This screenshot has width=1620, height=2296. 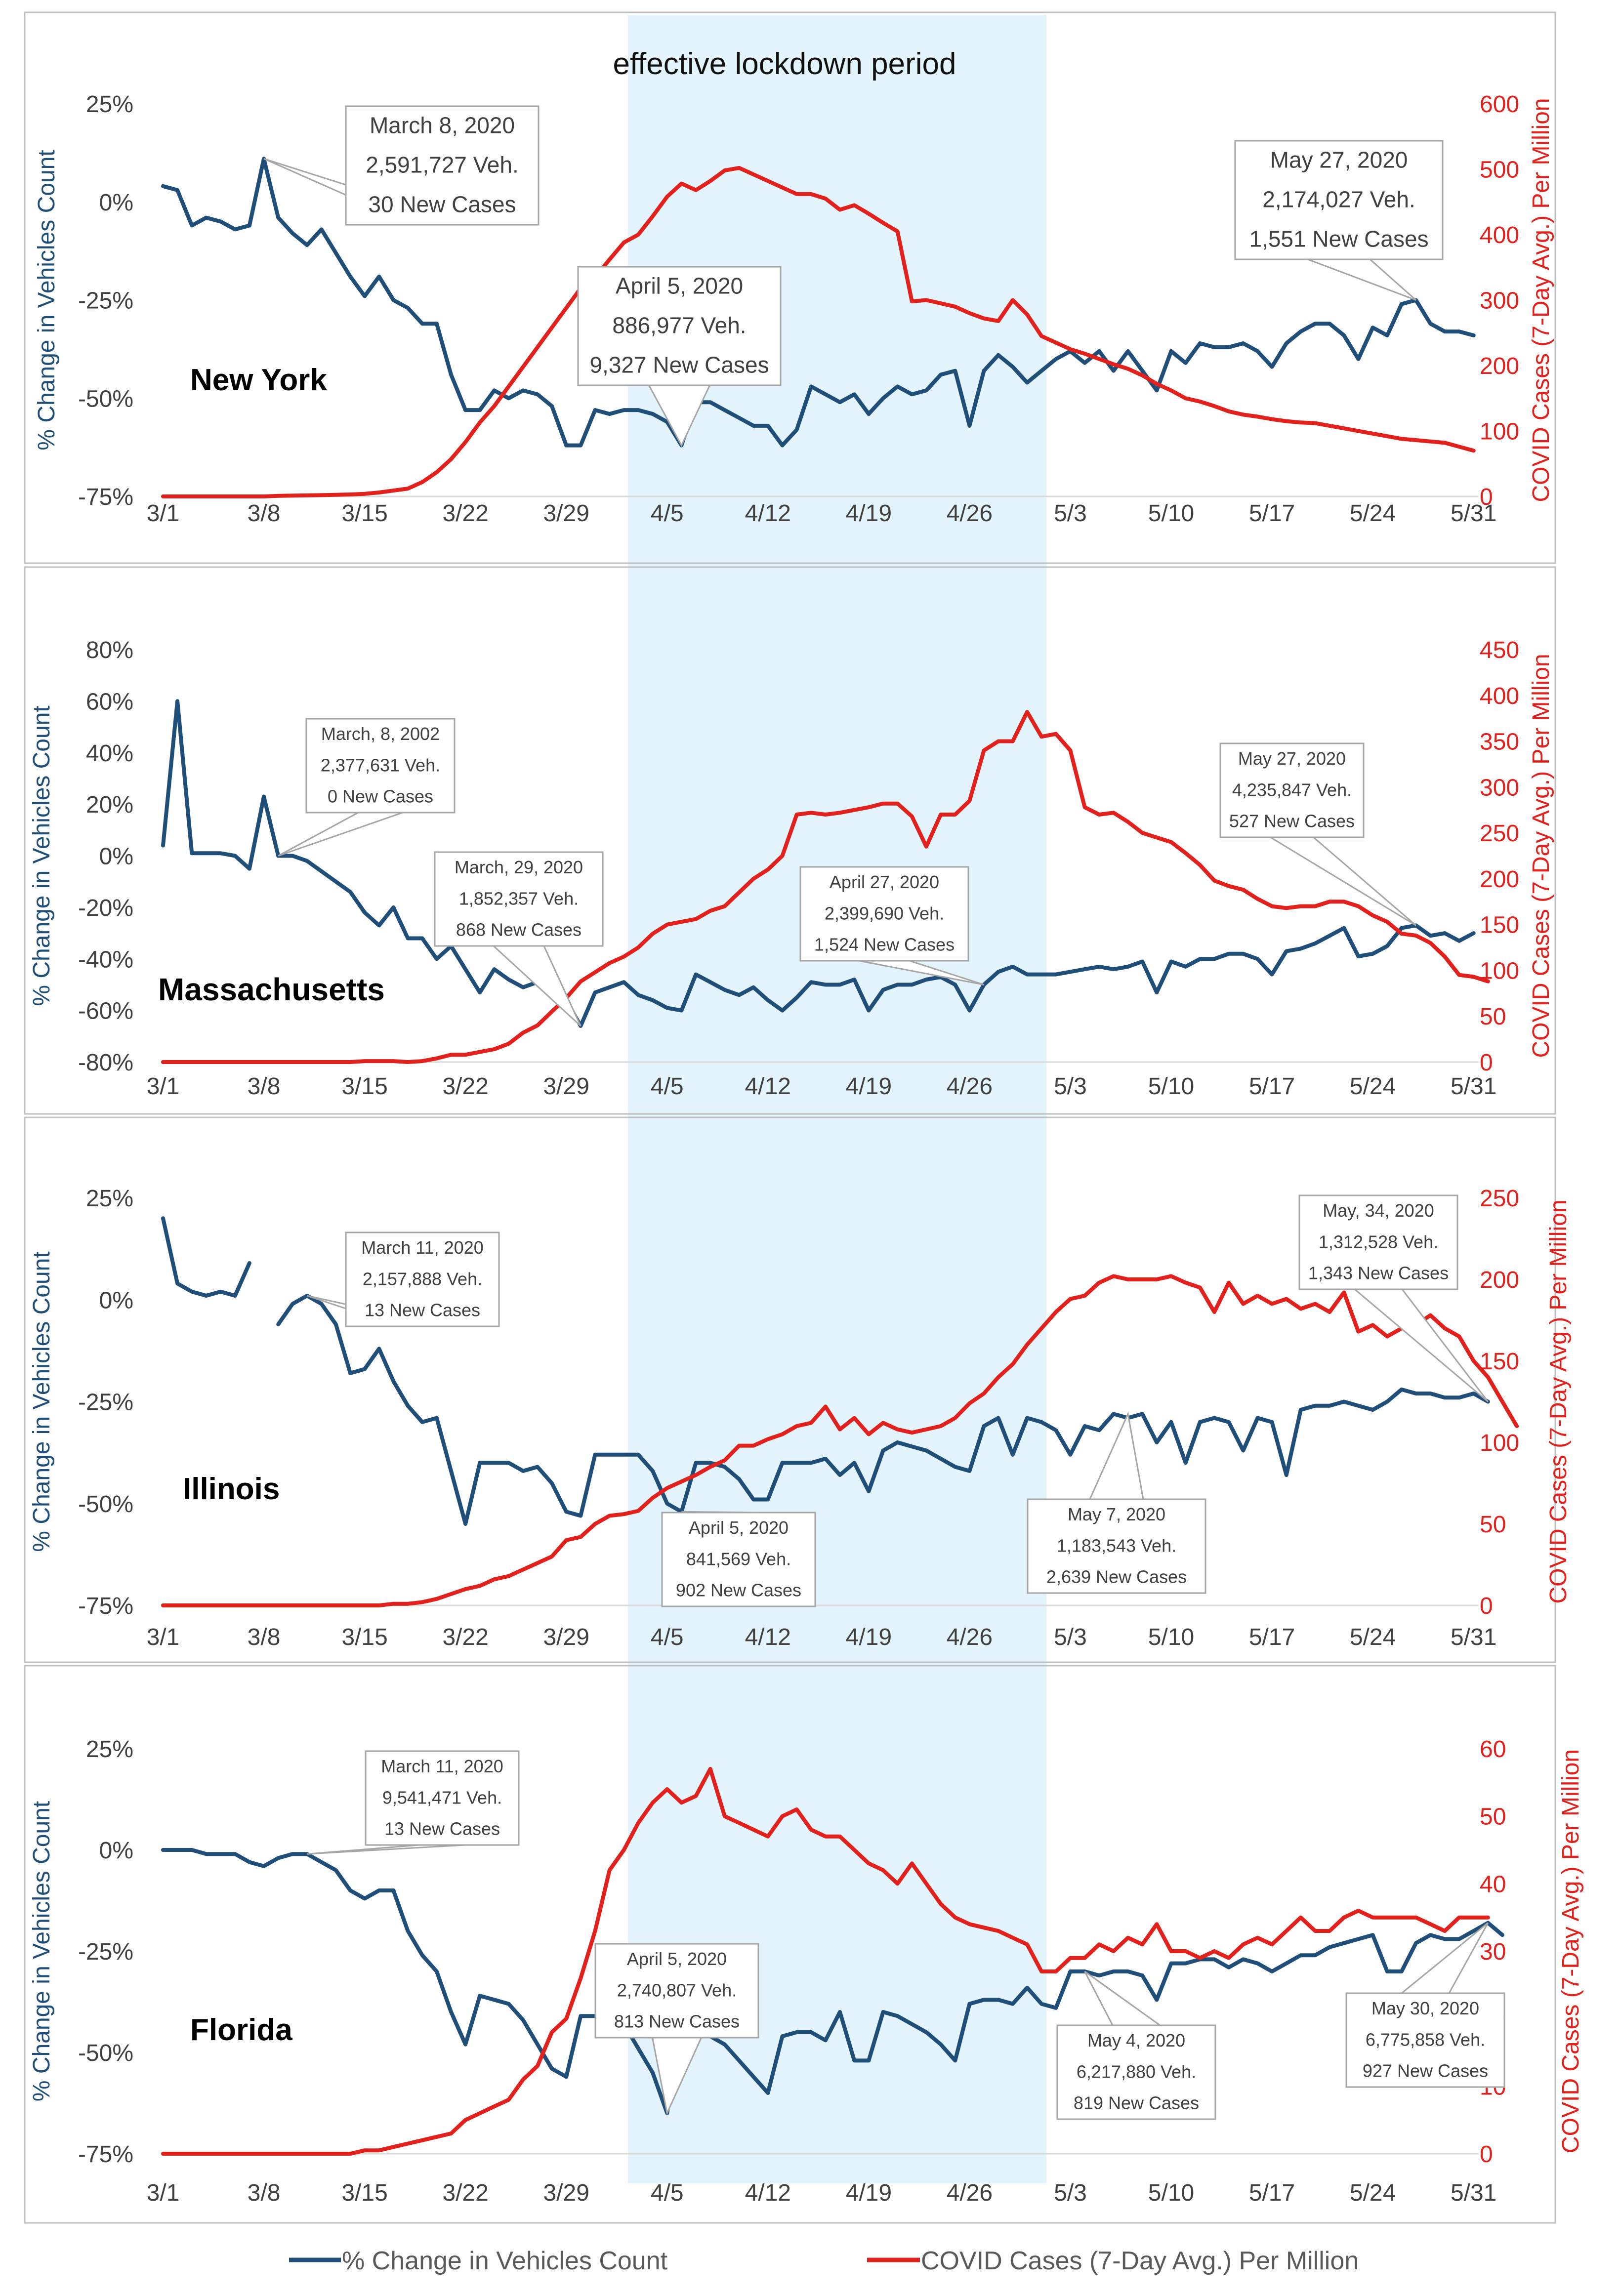 What do you see at coordinates (1136, 2103) in the screenshot?
I see `callout-text: 819 New Cases` at bounding box center [1136, 2103].